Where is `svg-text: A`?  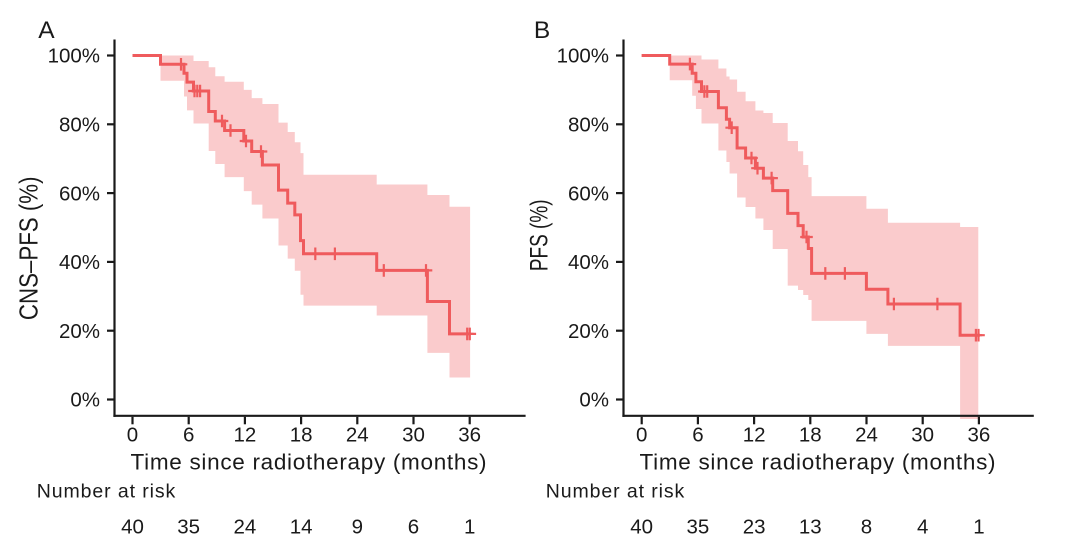
svg-text: A is located at coordinates (46, 30).